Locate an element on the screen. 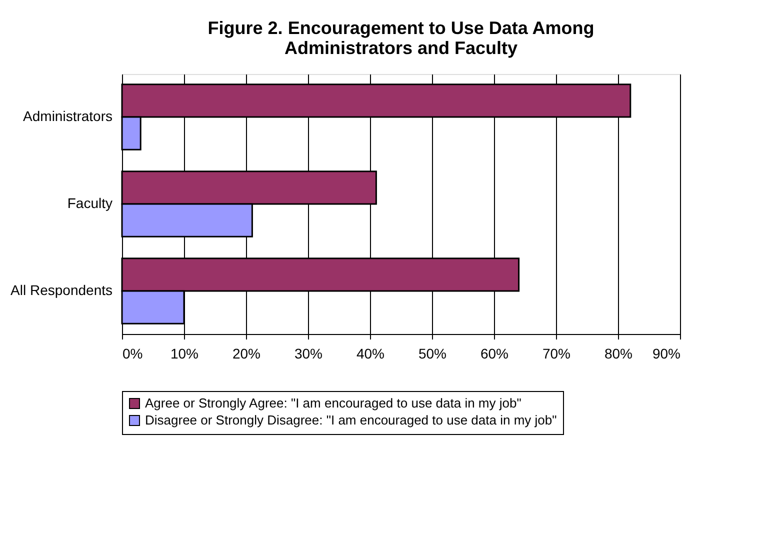  x-tick-label: 70% is located at coordinates (556, 354).